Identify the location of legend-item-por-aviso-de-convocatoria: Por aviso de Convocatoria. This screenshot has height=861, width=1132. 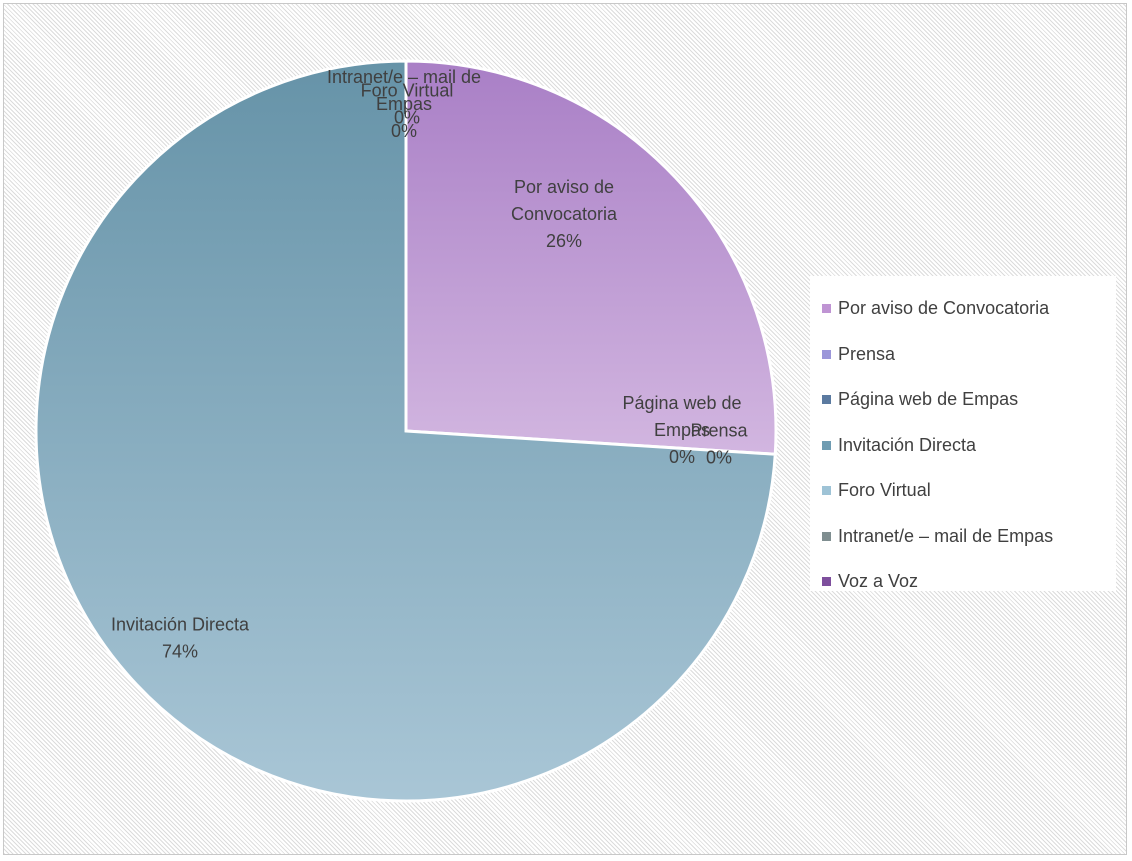
(969, 309).